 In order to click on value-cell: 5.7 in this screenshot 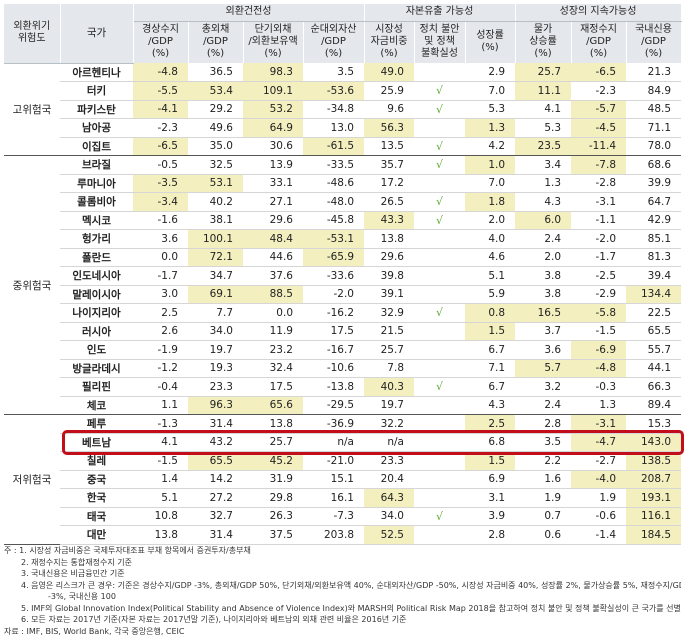, I will do `click(543, 368)`.